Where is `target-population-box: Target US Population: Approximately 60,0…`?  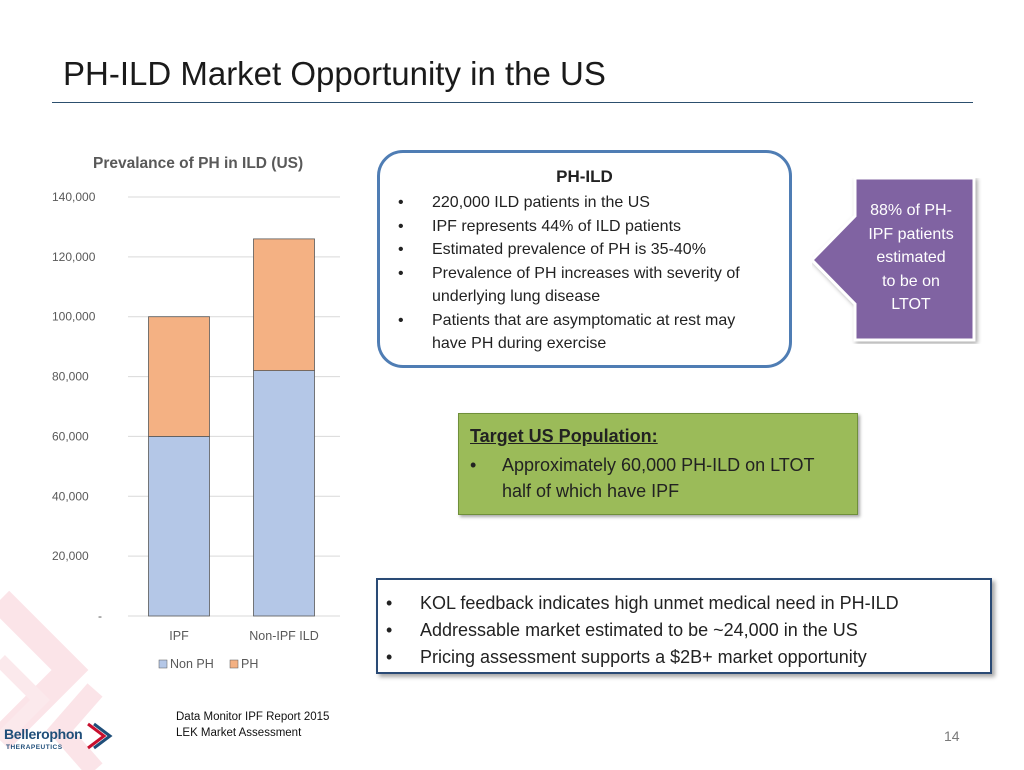 target-population-box: Target US Population: Approximately 60,0… is located at coordinates (658, 464).